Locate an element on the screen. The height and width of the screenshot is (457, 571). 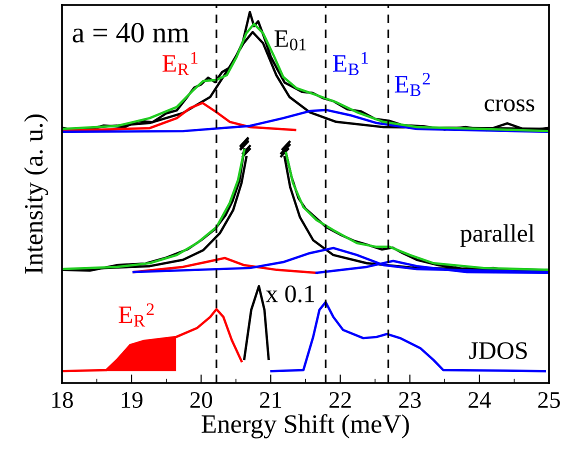
annotation: E$_{01}$ is located at coordinates (290, 40).